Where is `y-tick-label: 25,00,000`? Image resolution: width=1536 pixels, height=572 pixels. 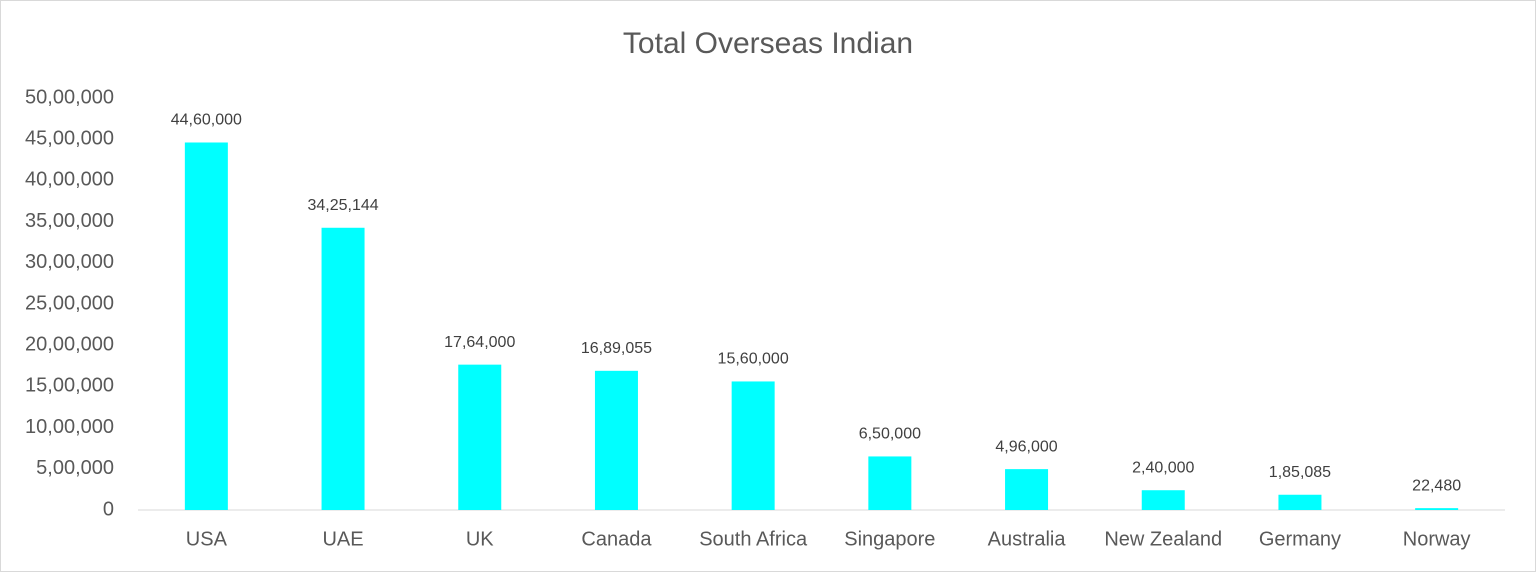 y-tick-label: 25,00,000 is located at coordinates (69, 303).